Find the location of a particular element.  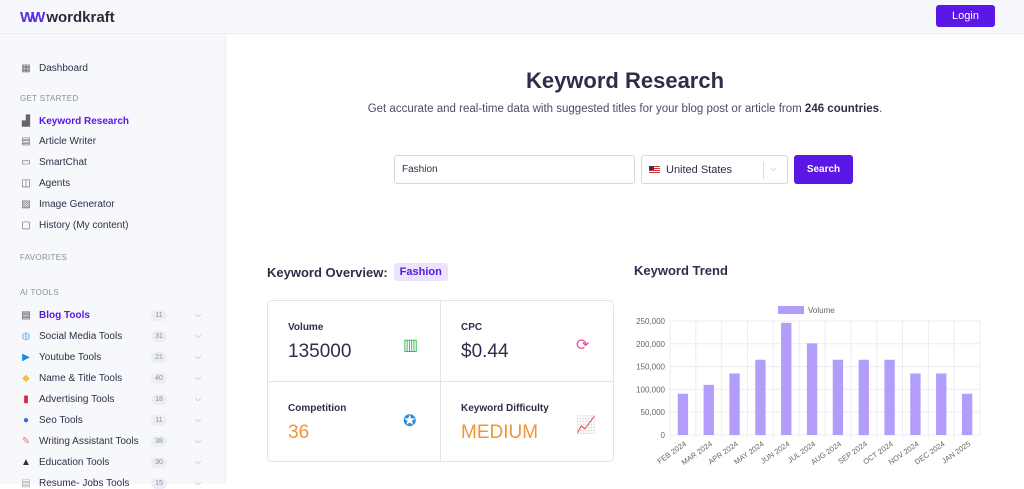

competition-value: 36 is located at coordinates (299, 432).